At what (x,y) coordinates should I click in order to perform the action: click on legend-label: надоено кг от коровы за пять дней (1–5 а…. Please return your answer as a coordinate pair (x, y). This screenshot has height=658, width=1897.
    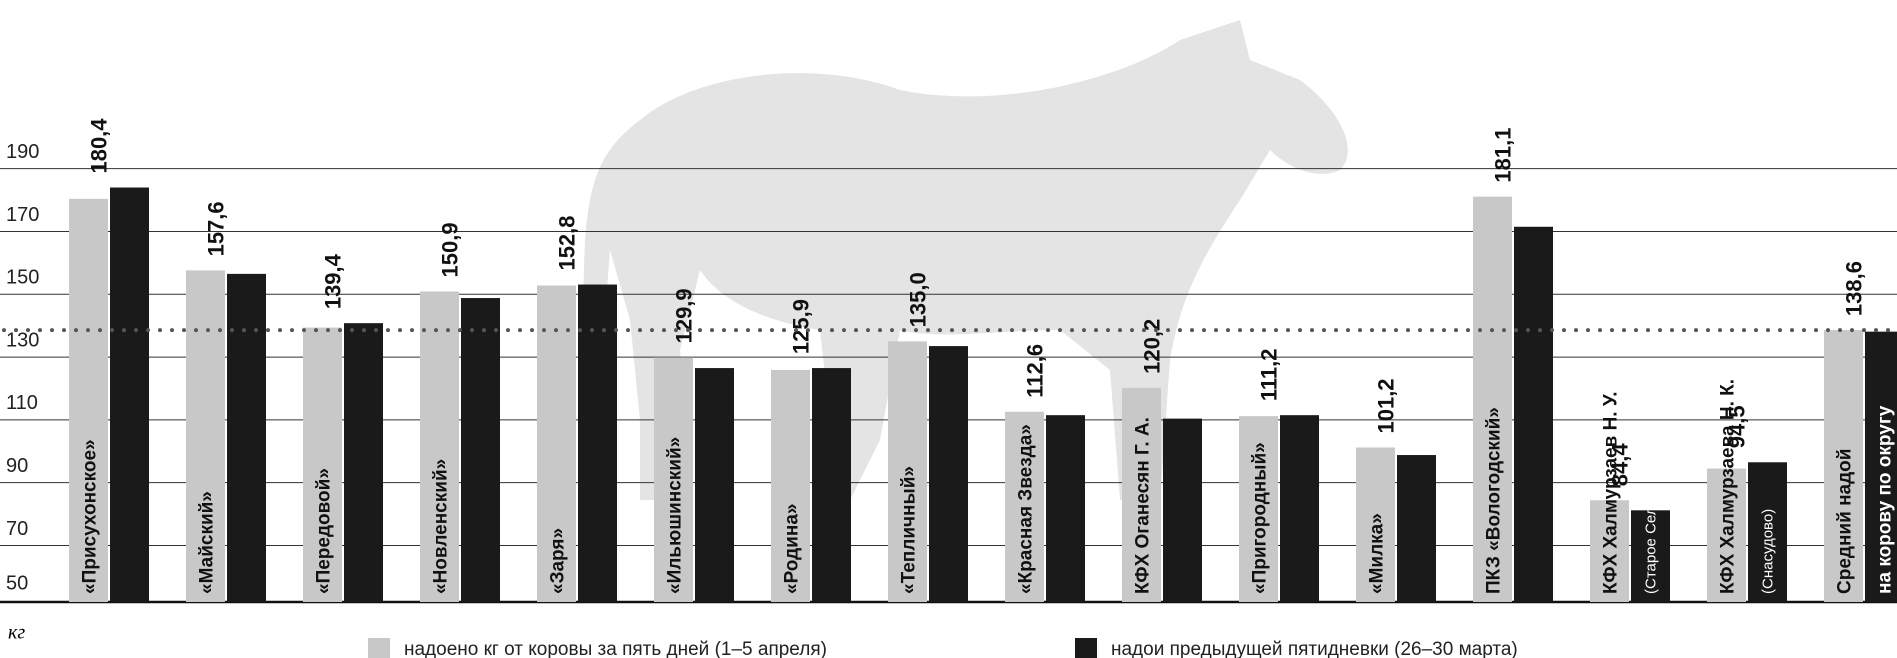
    Looking at the image, I should click on (615, 648).